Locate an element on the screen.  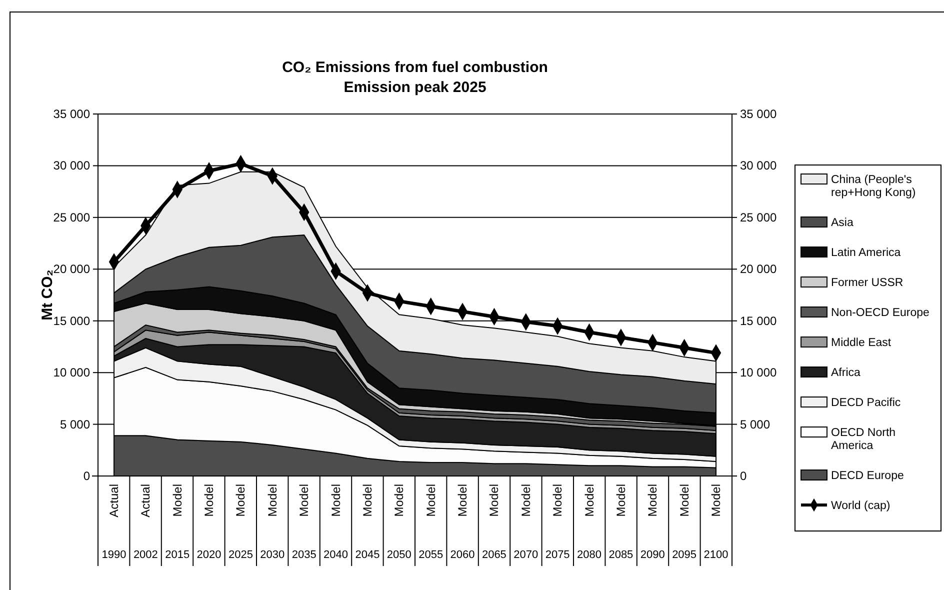
category-label: Model 2100 is located at coordinates (716, 522).